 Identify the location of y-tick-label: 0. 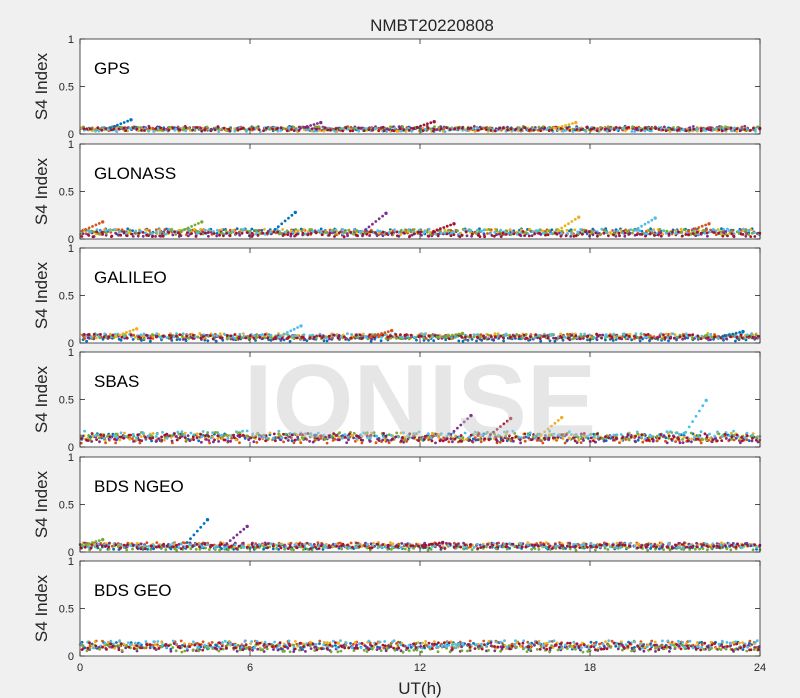
(71, 344).